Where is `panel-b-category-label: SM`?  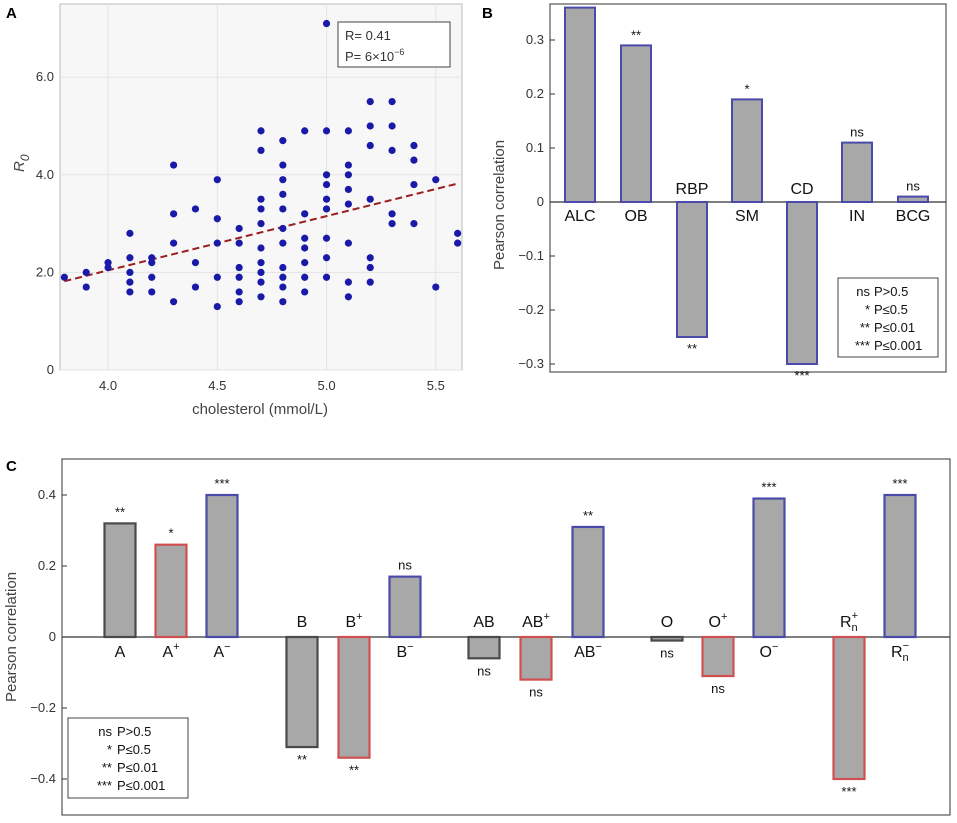 panel-b-category-label: SM is located at coordinates (747, 216).